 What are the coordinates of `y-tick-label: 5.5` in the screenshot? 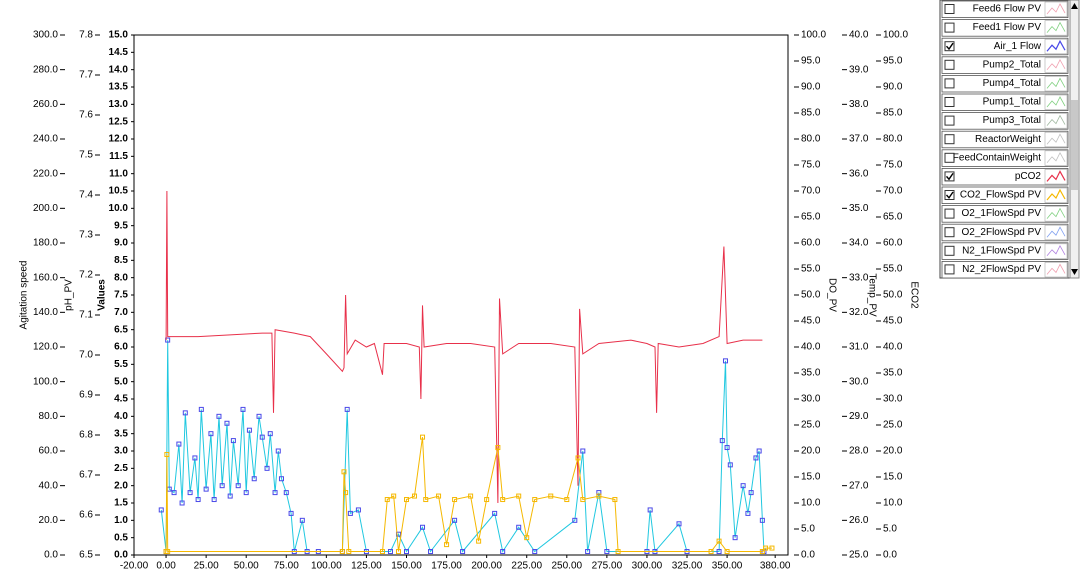 It's located at (121, 364).